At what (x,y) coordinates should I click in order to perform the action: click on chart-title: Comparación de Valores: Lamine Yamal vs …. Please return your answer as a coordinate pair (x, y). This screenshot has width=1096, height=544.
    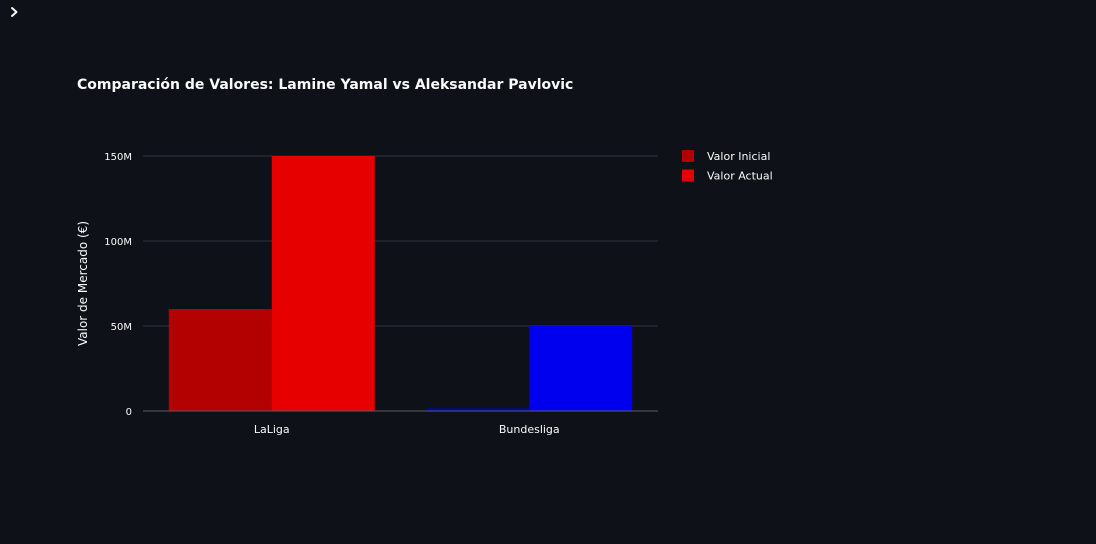
    Looking at the image, I should click on (325, 85).